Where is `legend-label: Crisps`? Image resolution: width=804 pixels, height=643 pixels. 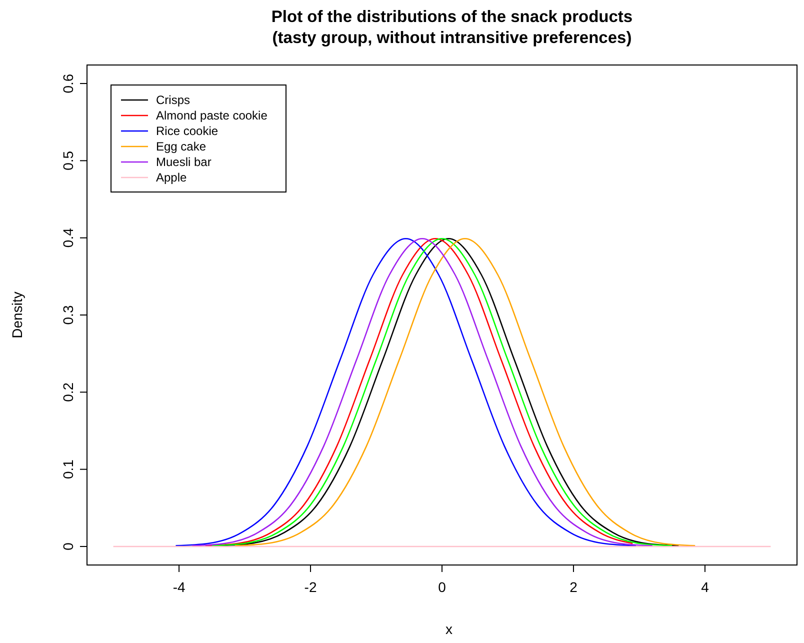 legend-label: Crisps is located at coordinates (173, 100).